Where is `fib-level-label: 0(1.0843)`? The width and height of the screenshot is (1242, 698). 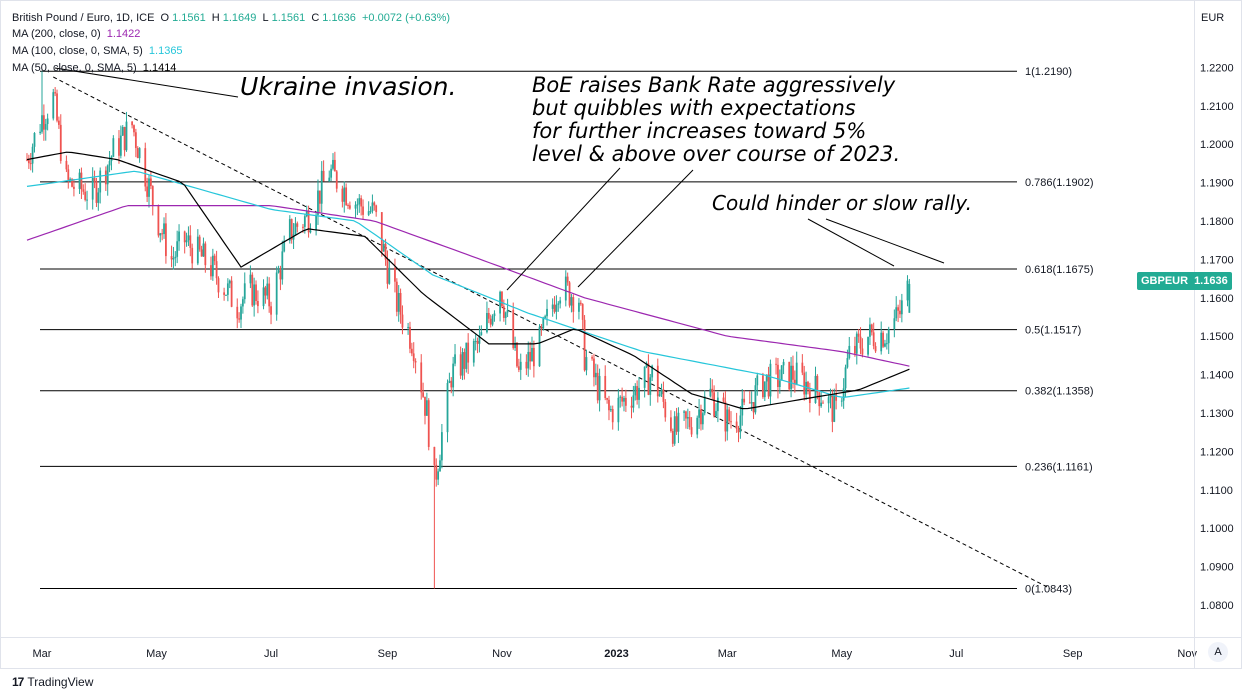
fib-level-label: 0(1.0843) is located at coordinates (1048, 589).